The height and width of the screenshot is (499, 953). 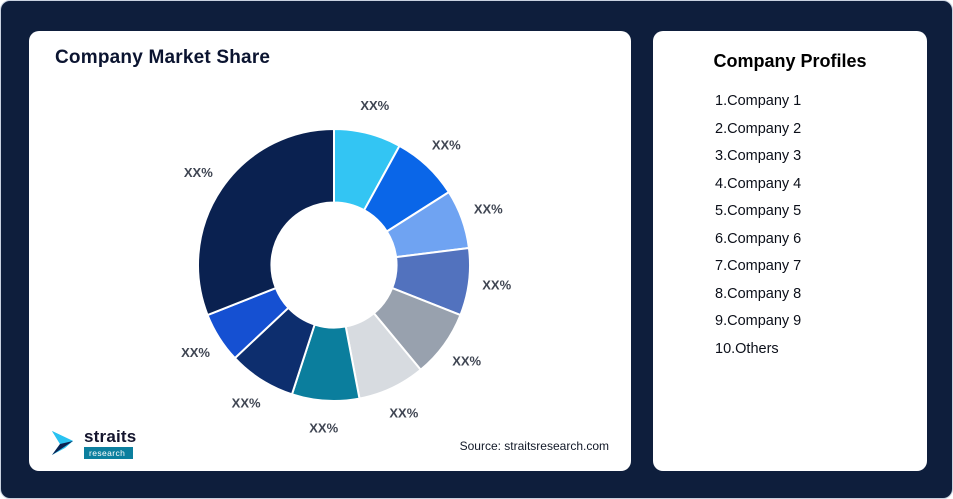 What do you see at coordinates (758, 293) in the screenshot?
I see `company-list-item: 8.Company 8` at bounding box center [758, 293].